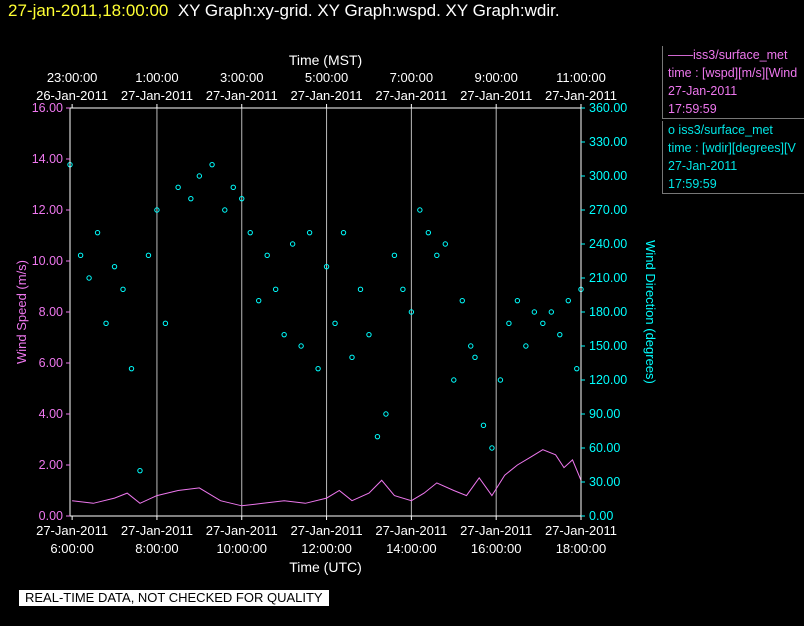 The height and width of the screenshot is (626, 804). I want to click on left-axis-tick-label: 12.00, so click(47, 210).